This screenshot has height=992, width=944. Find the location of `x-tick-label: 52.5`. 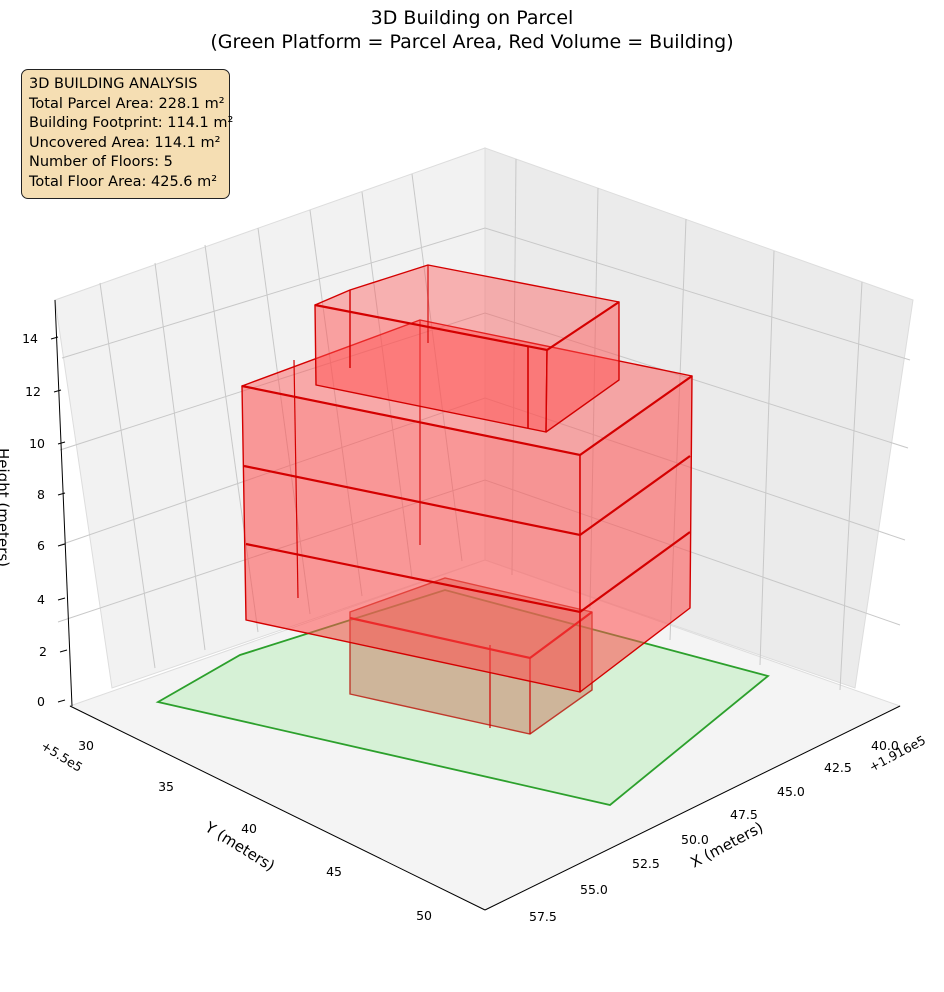

x-tick-label: 52.5 is located at coordinates (646, 863).